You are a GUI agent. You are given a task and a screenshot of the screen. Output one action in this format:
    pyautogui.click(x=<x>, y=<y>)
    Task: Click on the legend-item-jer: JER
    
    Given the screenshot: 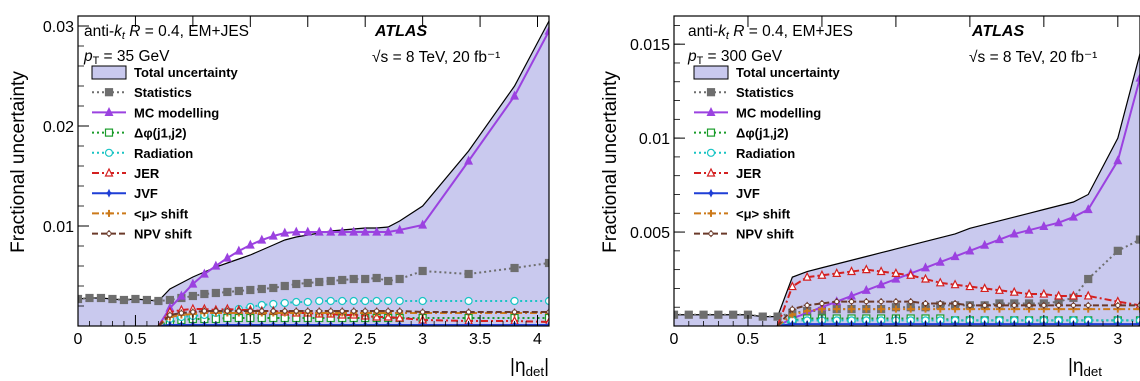 What is the action you would take?
    pyautogui.click(x=126, y=173)
    